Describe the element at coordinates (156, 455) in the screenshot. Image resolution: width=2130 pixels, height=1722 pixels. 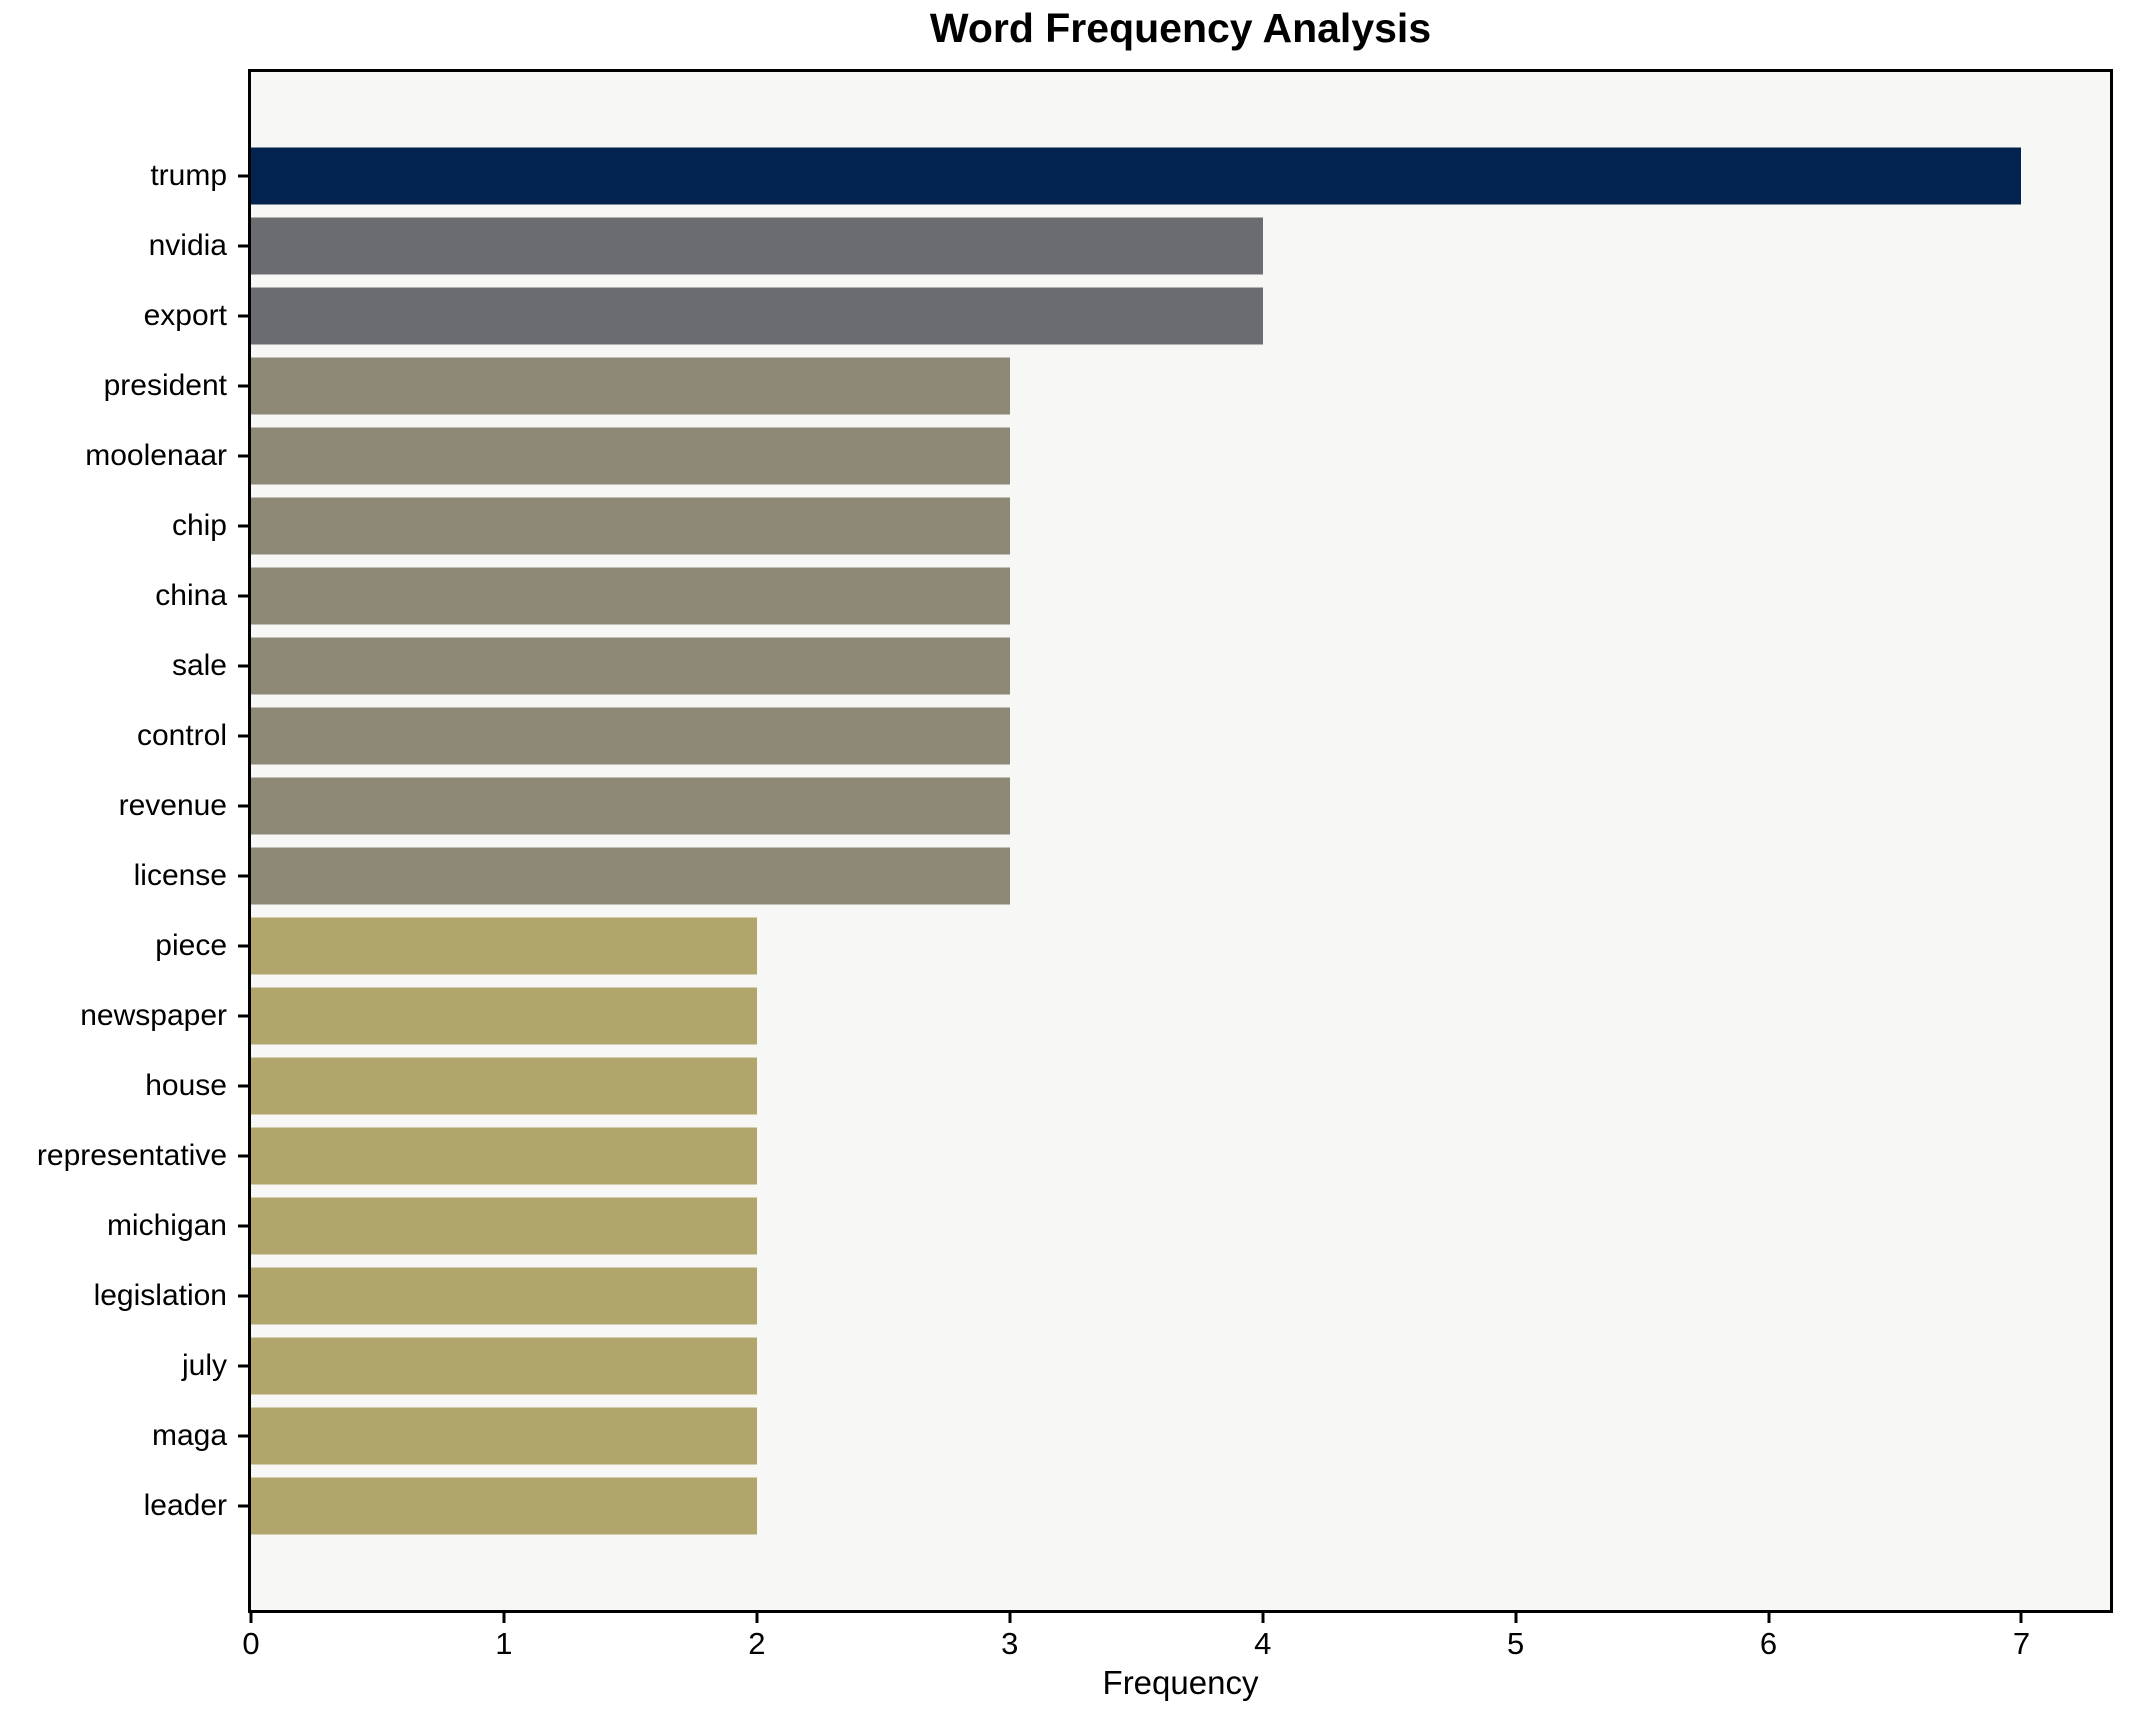
I see `y-tick-label-moolenaar: moolenaar` at that location.